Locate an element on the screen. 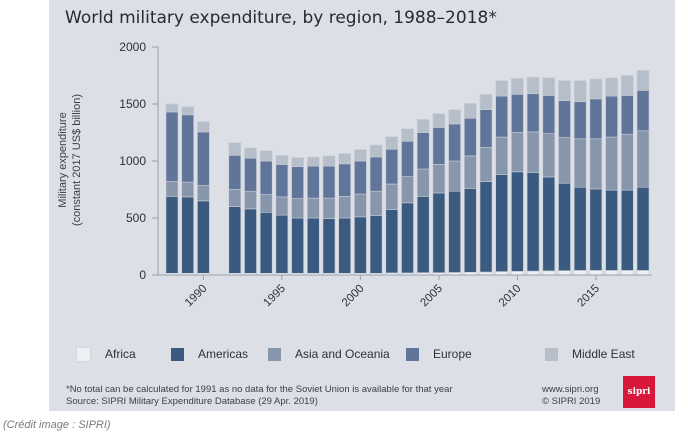 The height and width of the screenshot is (439, 688). bar-1996-middle-east is located at coordinates (297, 162).